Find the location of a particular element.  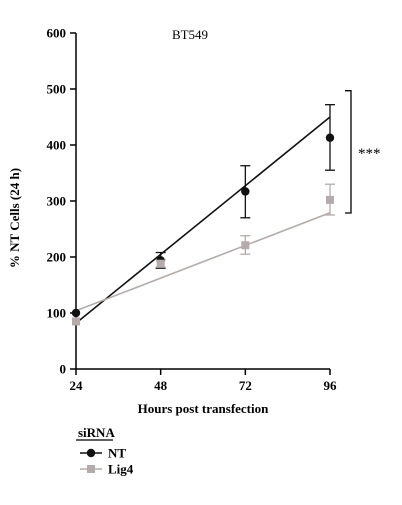

legend-item-nt: NT is located at coordinates (103, 453).